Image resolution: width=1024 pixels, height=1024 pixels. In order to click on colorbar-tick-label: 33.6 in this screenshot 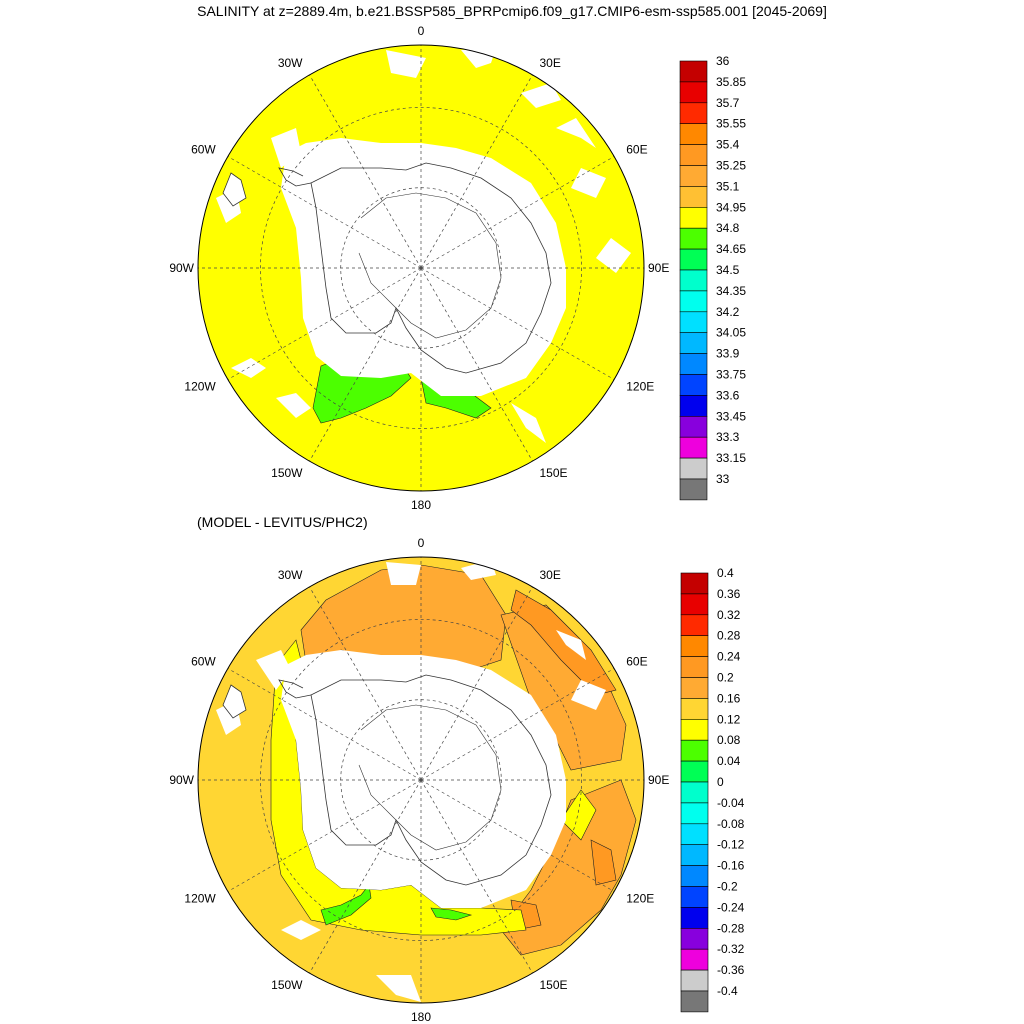, I will do `click(728, 395)`.